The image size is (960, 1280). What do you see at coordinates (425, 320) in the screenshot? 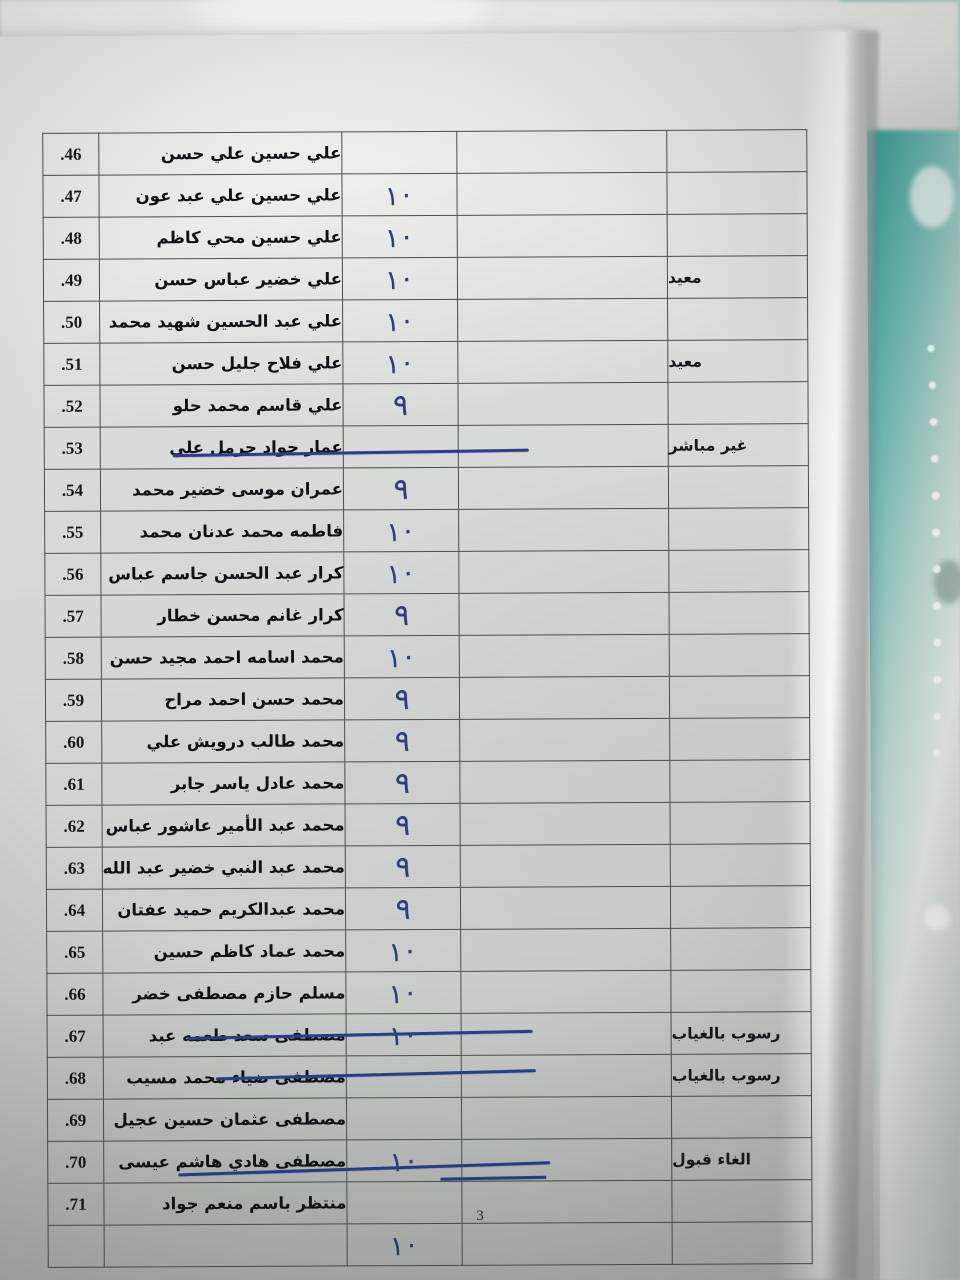
I see `table-row: ١٠ علي عبد الحسين شهيد محمد .50` at bounding box center [425, 320].